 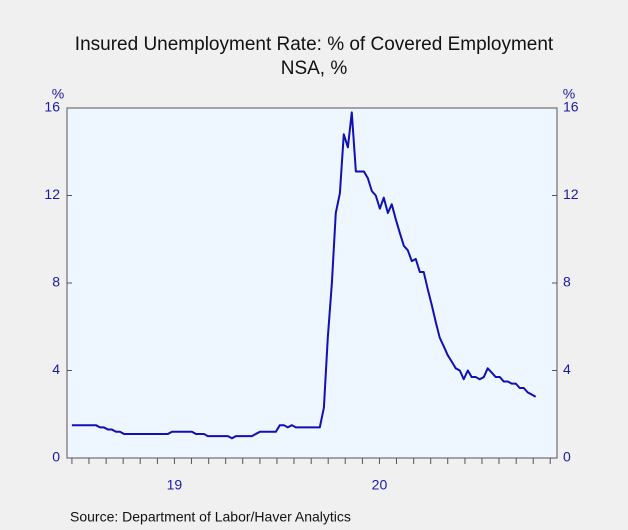 What do you see at coordinates (380, 485) in the screenshot?
I see `x-tick-label: 20` at bounding box center [380, 485].